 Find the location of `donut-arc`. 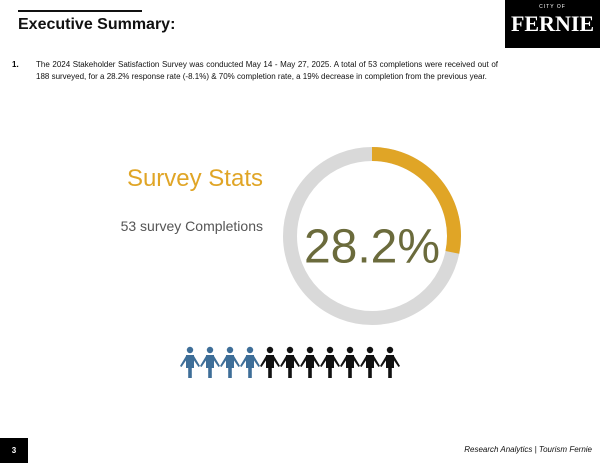

donut-arc is located at coordinates (416, 200).